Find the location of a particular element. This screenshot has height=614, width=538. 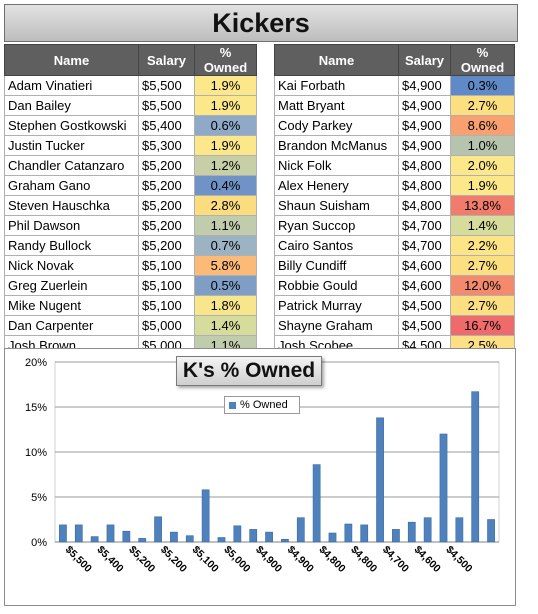

player-owned: 0.3% is located at coordinates (482, 85).